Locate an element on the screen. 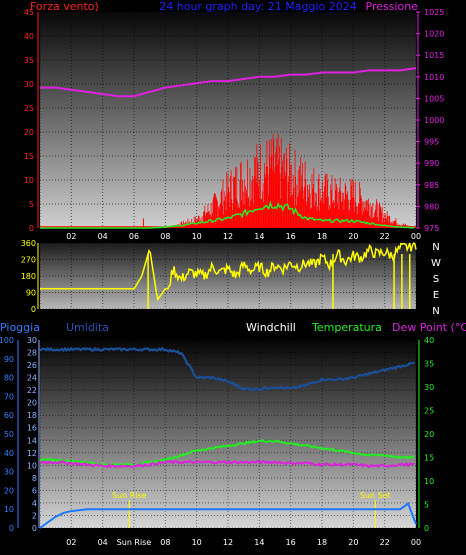 The height and width of the screenshot is (555, 466). tick-label-inner: 24 is located at coordinates (32, 378).